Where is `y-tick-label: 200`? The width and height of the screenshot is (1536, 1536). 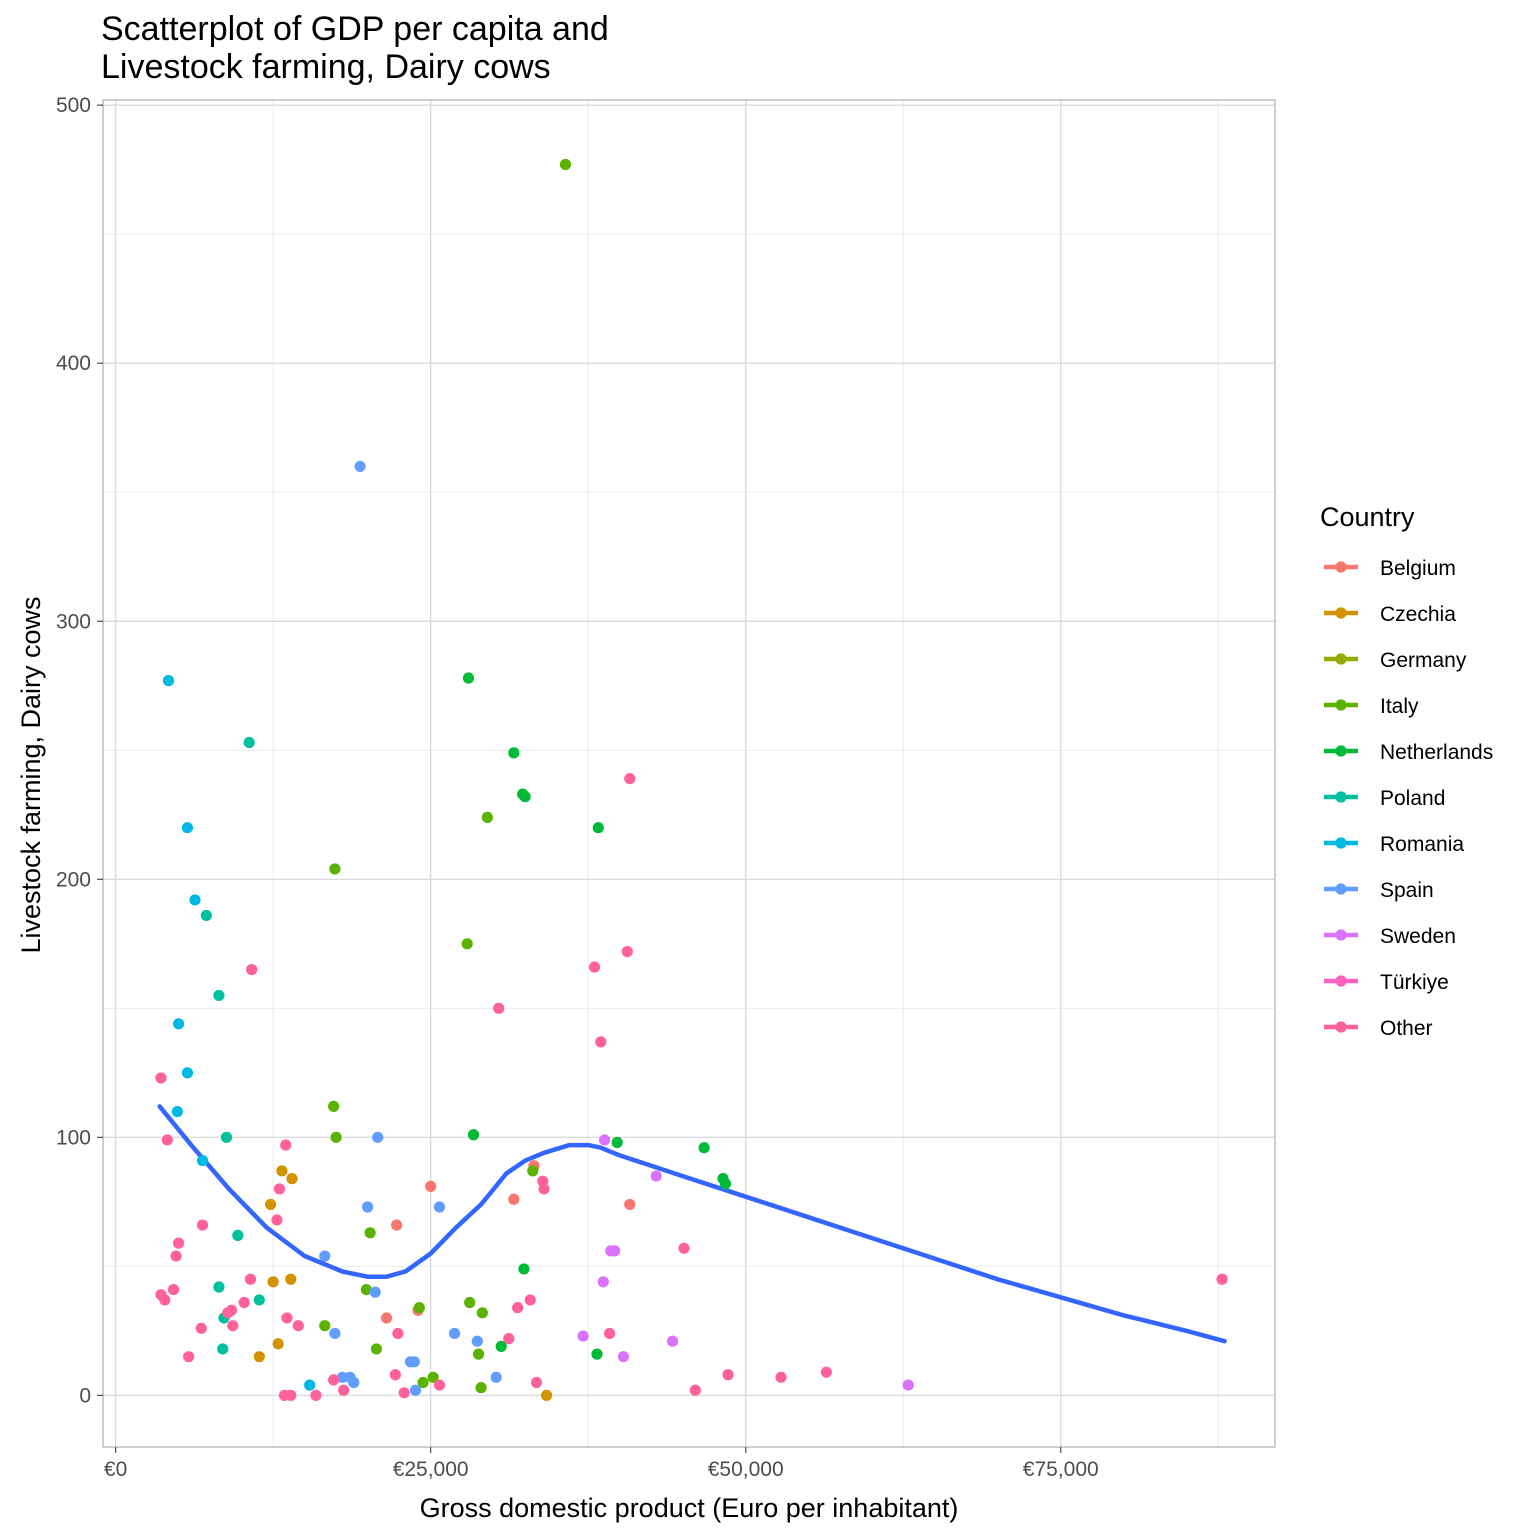 y-tick-label: 200 is located at coordinates (73, 879).